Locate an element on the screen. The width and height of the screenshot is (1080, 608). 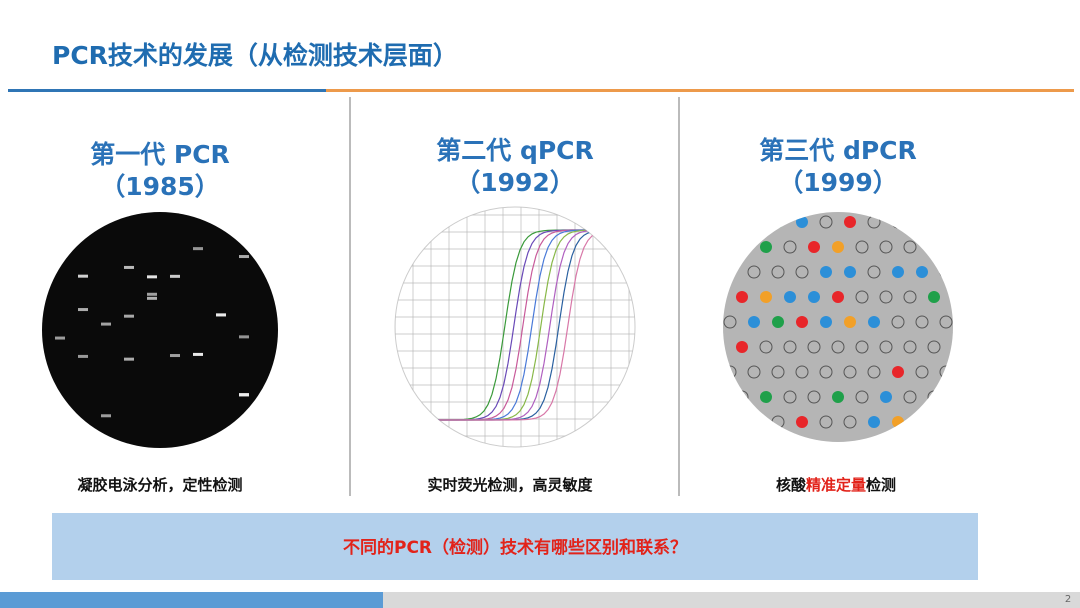
caption: 实时荧光检测，高灵敏度 is located at coordinates (510, 485).